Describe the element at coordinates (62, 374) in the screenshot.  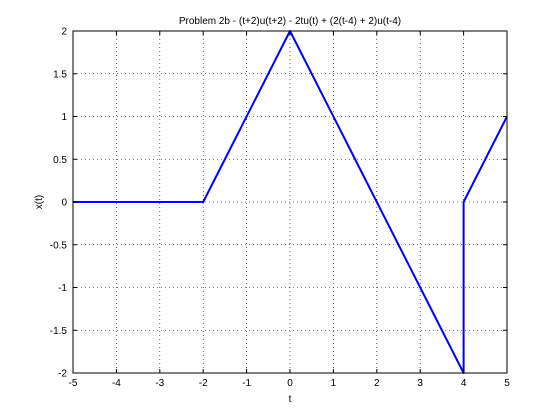
I see `y-tick-label: -2` at that location.